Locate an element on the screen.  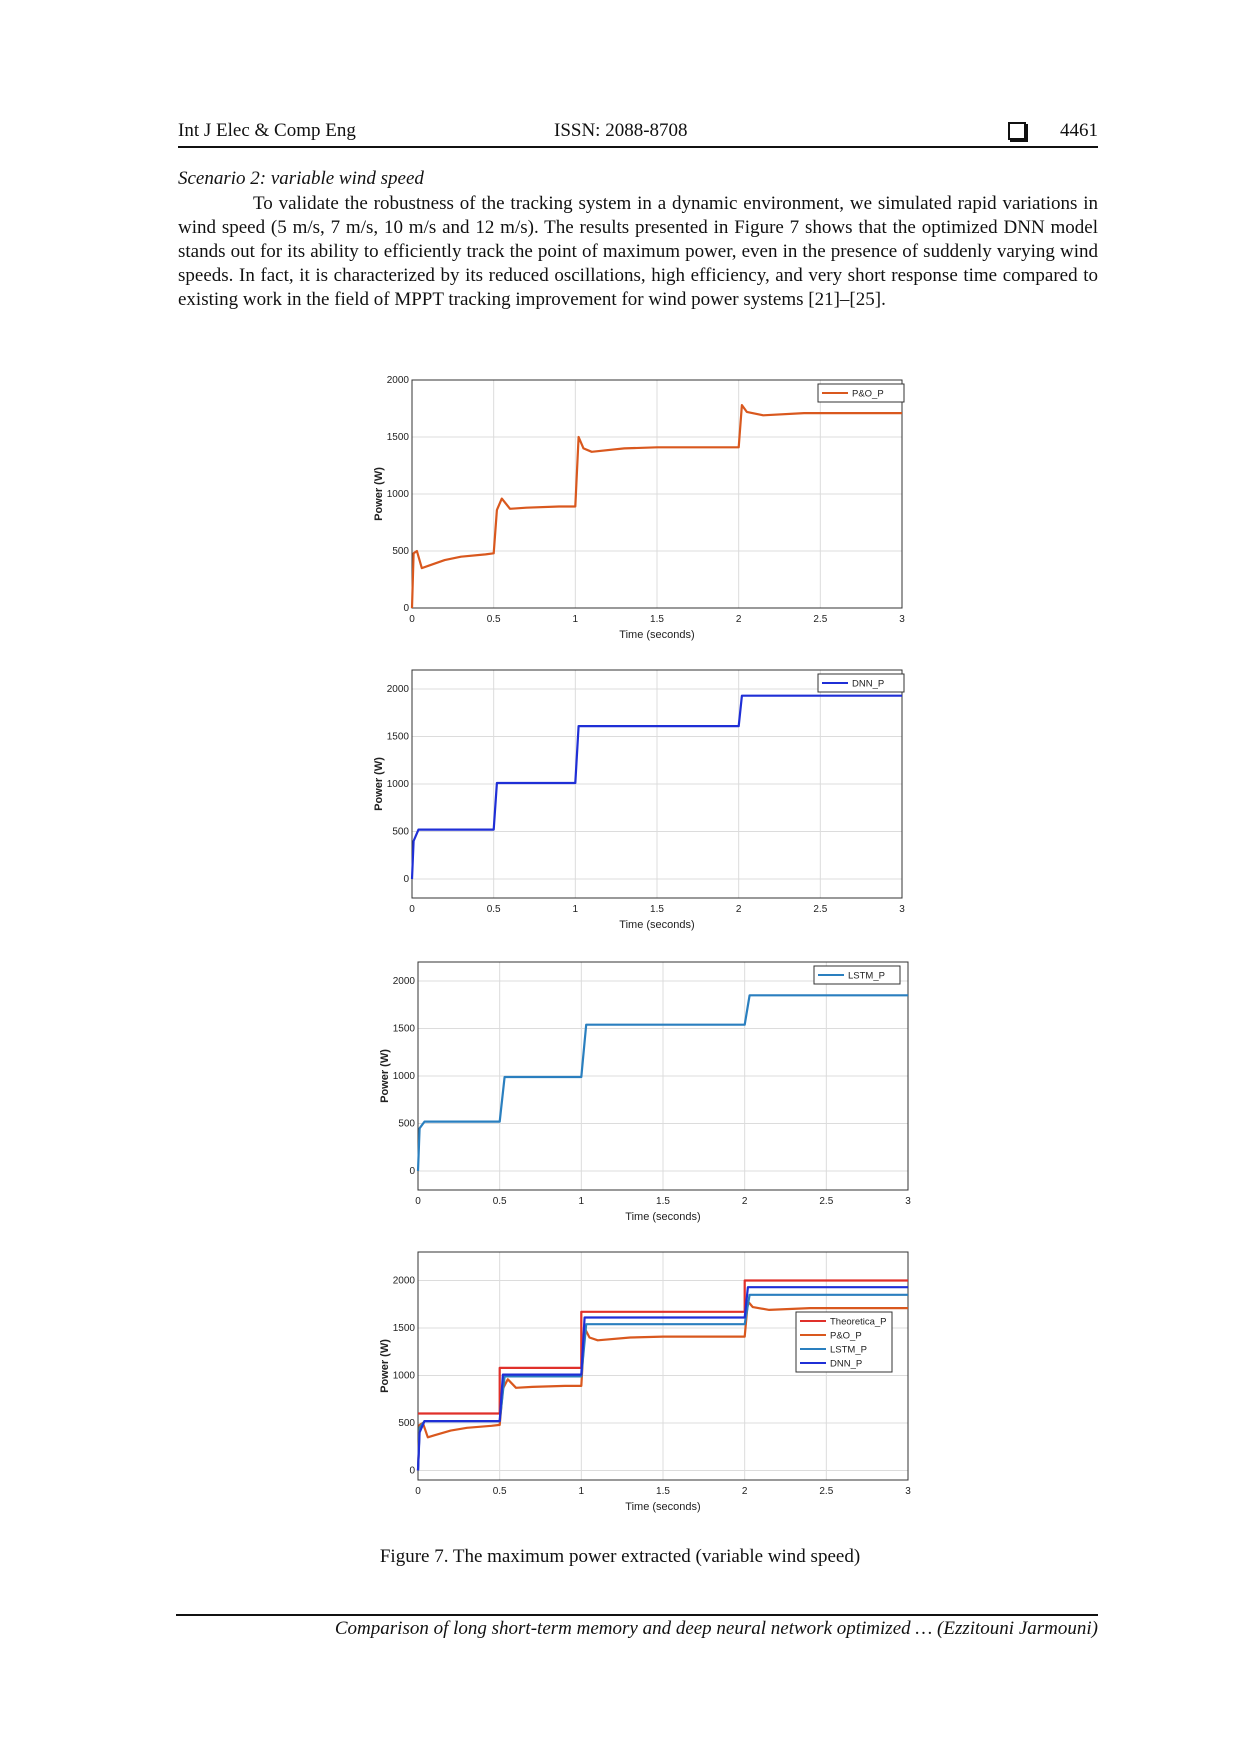
issn: ISSN: 2088-8708 is located at coordinates (621, 130).